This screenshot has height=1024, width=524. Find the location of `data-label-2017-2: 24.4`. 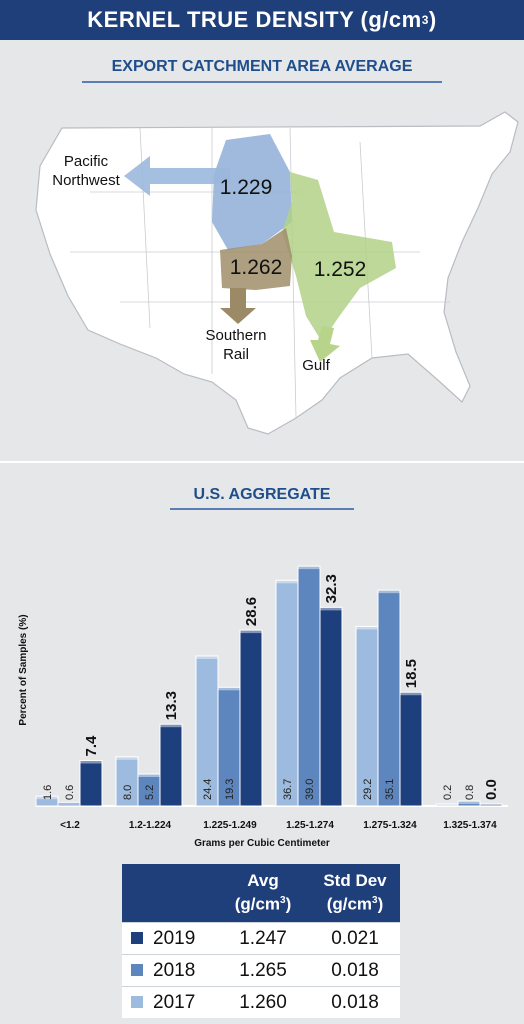

data-label-2017-2: 24.4 is located at coordinates (208, 789).